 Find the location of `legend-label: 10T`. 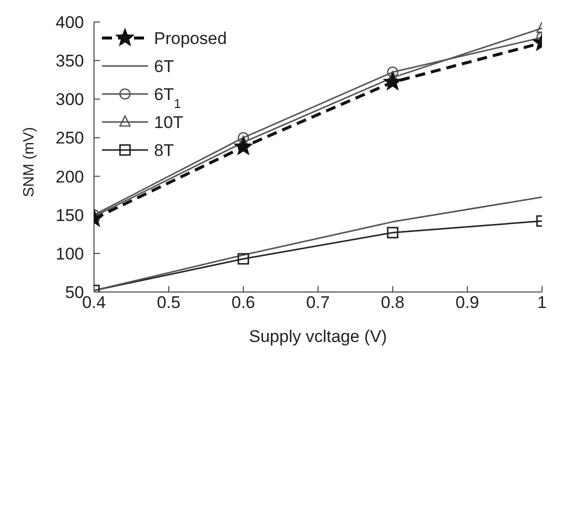

legend-label: 10T is located at coordinates (169, 122).